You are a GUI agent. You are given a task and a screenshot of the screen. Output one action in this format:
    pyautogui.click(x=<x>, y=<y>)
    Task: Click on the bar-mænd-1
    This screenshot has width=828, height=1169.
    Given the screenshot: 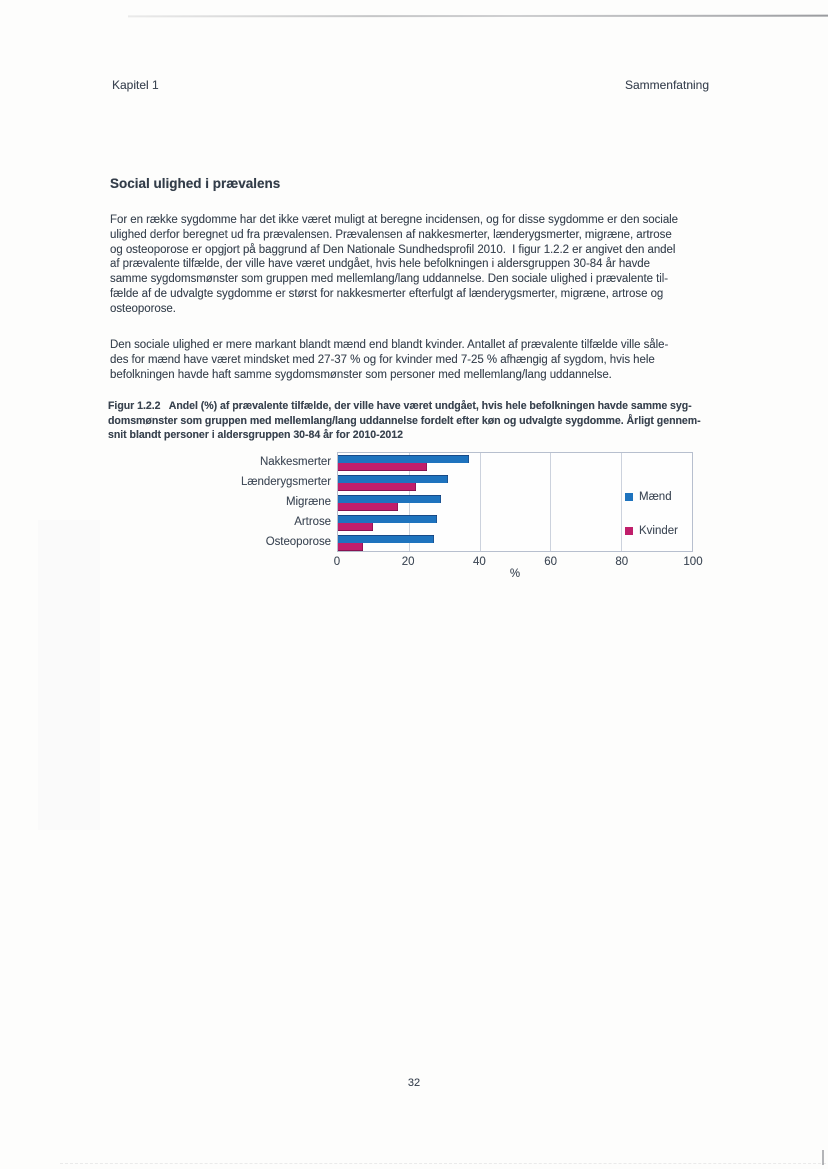 What is the action you would take?
    pyautogui.click(x=393, y=479)
    